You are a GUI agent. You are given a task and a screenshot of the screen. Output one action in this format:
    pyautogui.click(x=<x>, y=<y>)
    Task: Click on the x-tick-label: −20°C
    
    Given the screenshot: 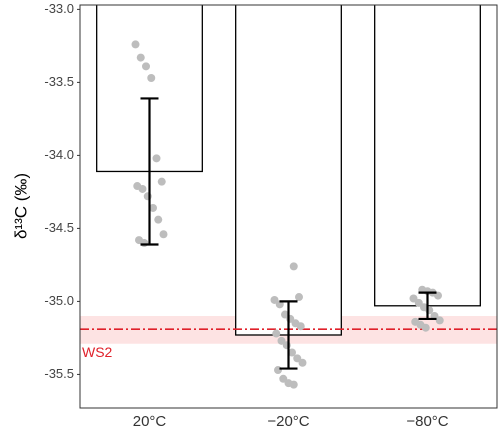 What is the action you would take?
    pyautogui.click(x=288, y=421)
    